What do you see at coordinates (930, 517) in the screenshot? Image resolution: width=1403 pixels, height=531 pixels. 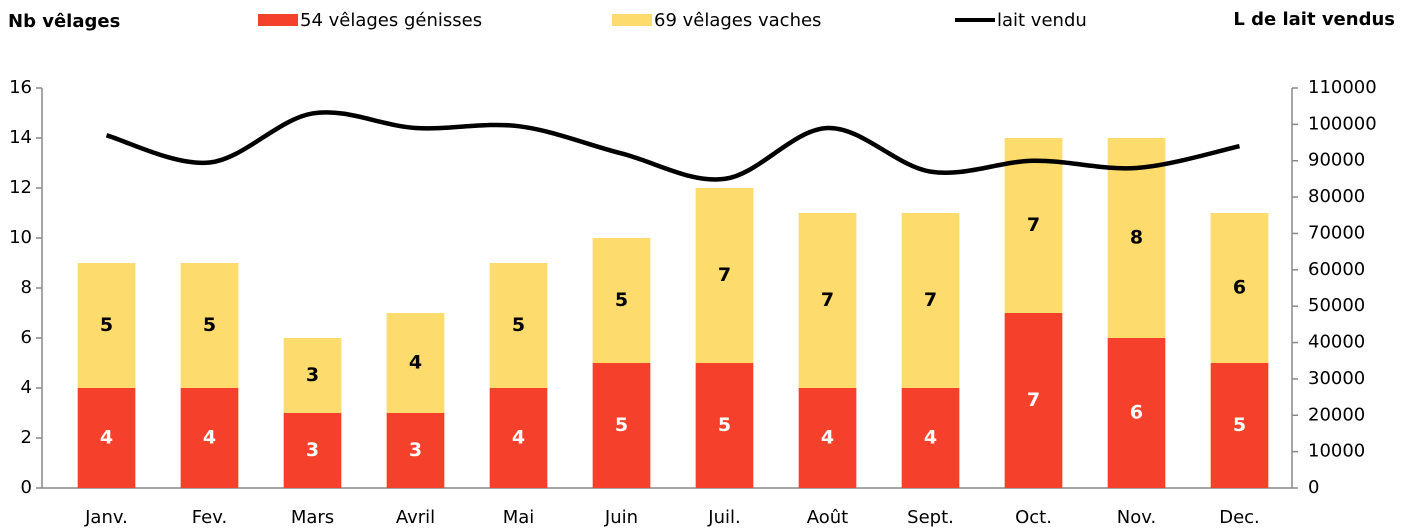 I see `x-tick-label: Sept.` at bounding box center [930, 517].